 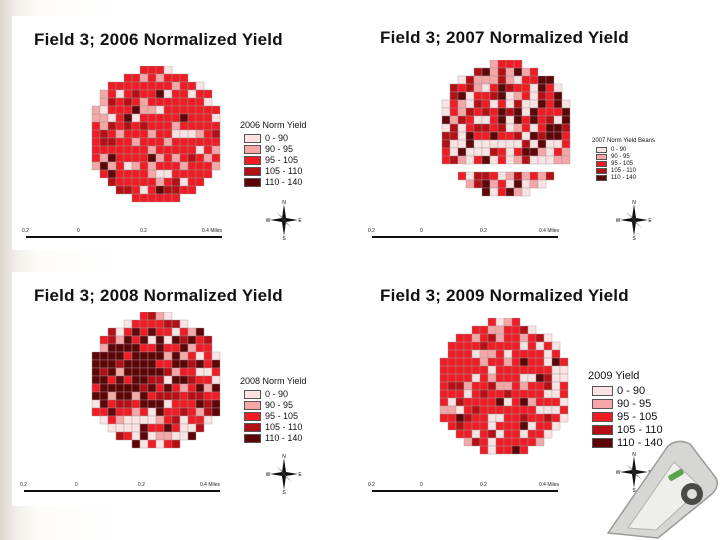 What do you see at coordinates (421, 231) in the screenshot?
I see `scale-tick-label: 0` at bounding box center [421, 231].